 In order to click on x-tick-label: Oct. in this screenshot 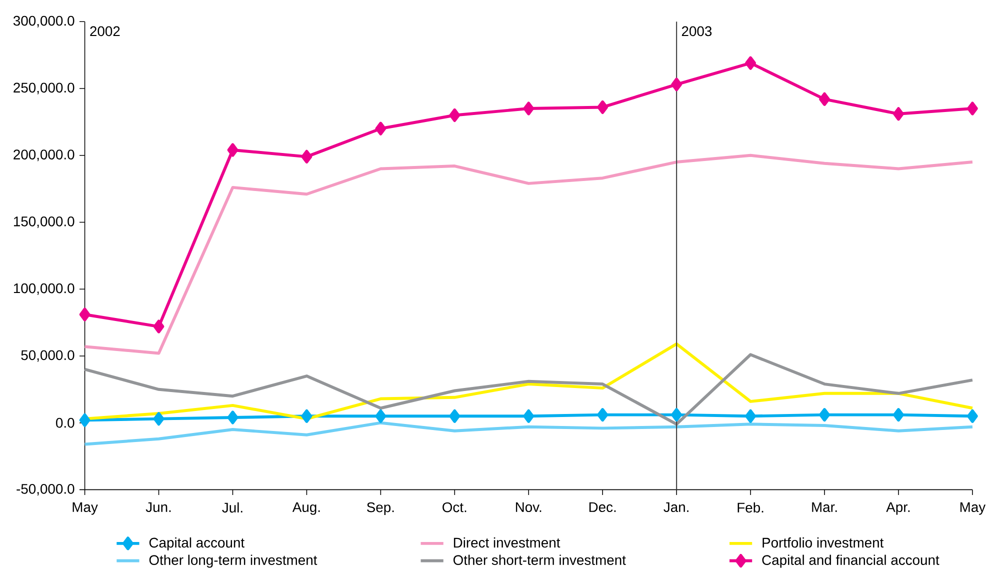, I will do `click(454, 507)`.